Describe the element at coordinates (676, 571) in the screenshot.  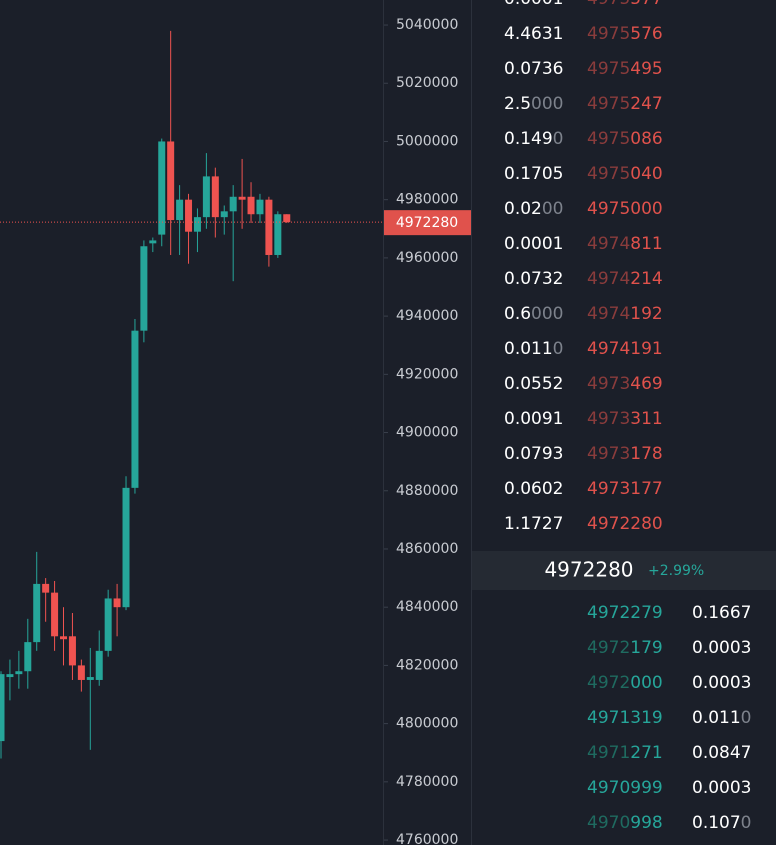
I see `mid-change: +2.99%` at that location.